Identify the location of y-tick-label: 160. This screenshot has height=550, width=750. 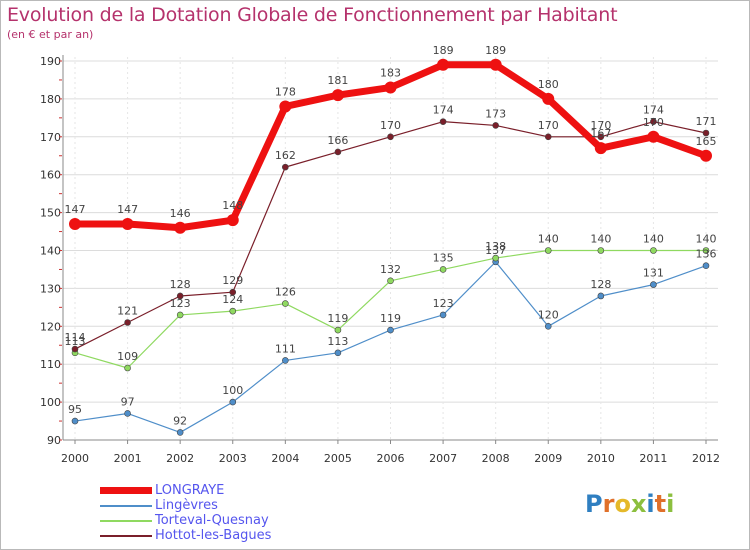
(50, 175).